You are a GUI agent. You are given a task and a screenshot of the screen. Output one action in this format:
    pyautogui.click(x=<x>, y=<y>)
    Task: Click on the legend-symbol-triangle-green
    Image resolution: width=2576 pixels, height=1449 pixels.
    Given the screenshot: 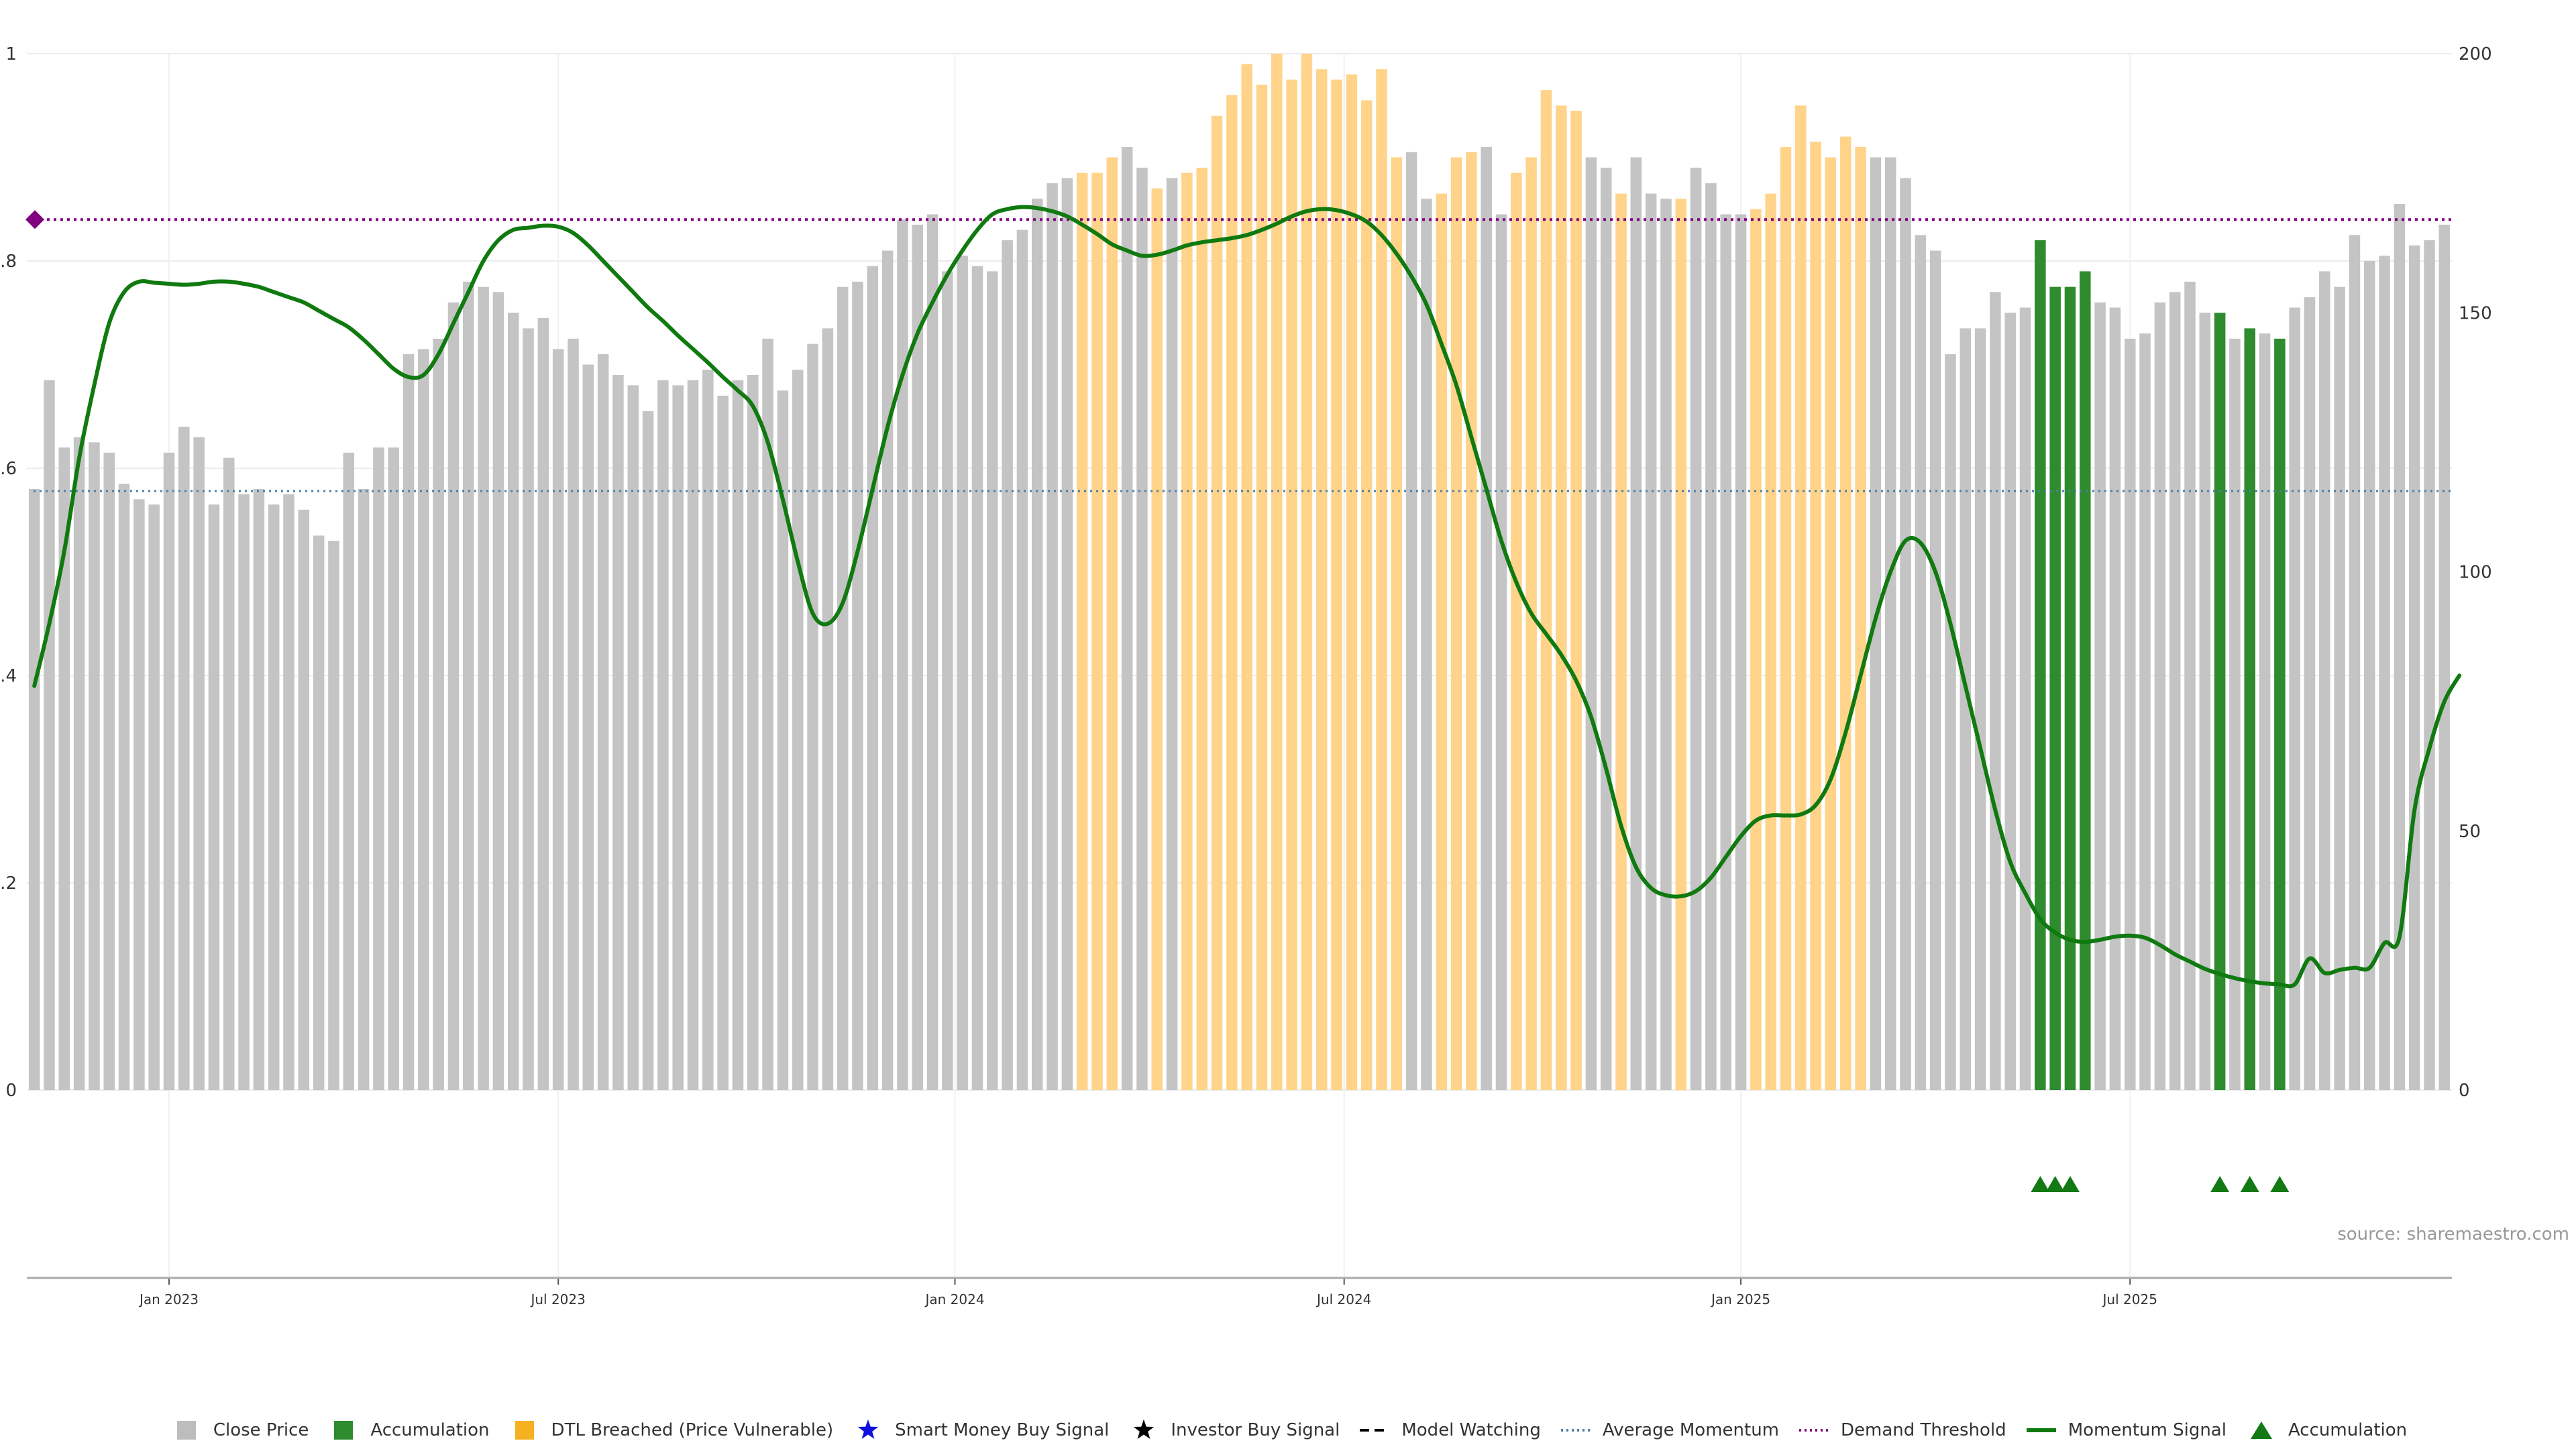 What is the action you would take?
    pyautogui.click(x=2261, y=1430)
    